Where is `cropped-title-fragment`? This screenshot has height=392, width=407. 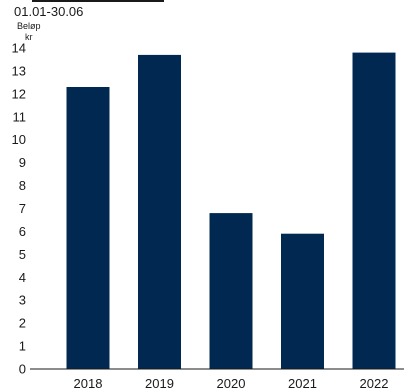 cropped-title-fragment is located at coordinates (98, 1).